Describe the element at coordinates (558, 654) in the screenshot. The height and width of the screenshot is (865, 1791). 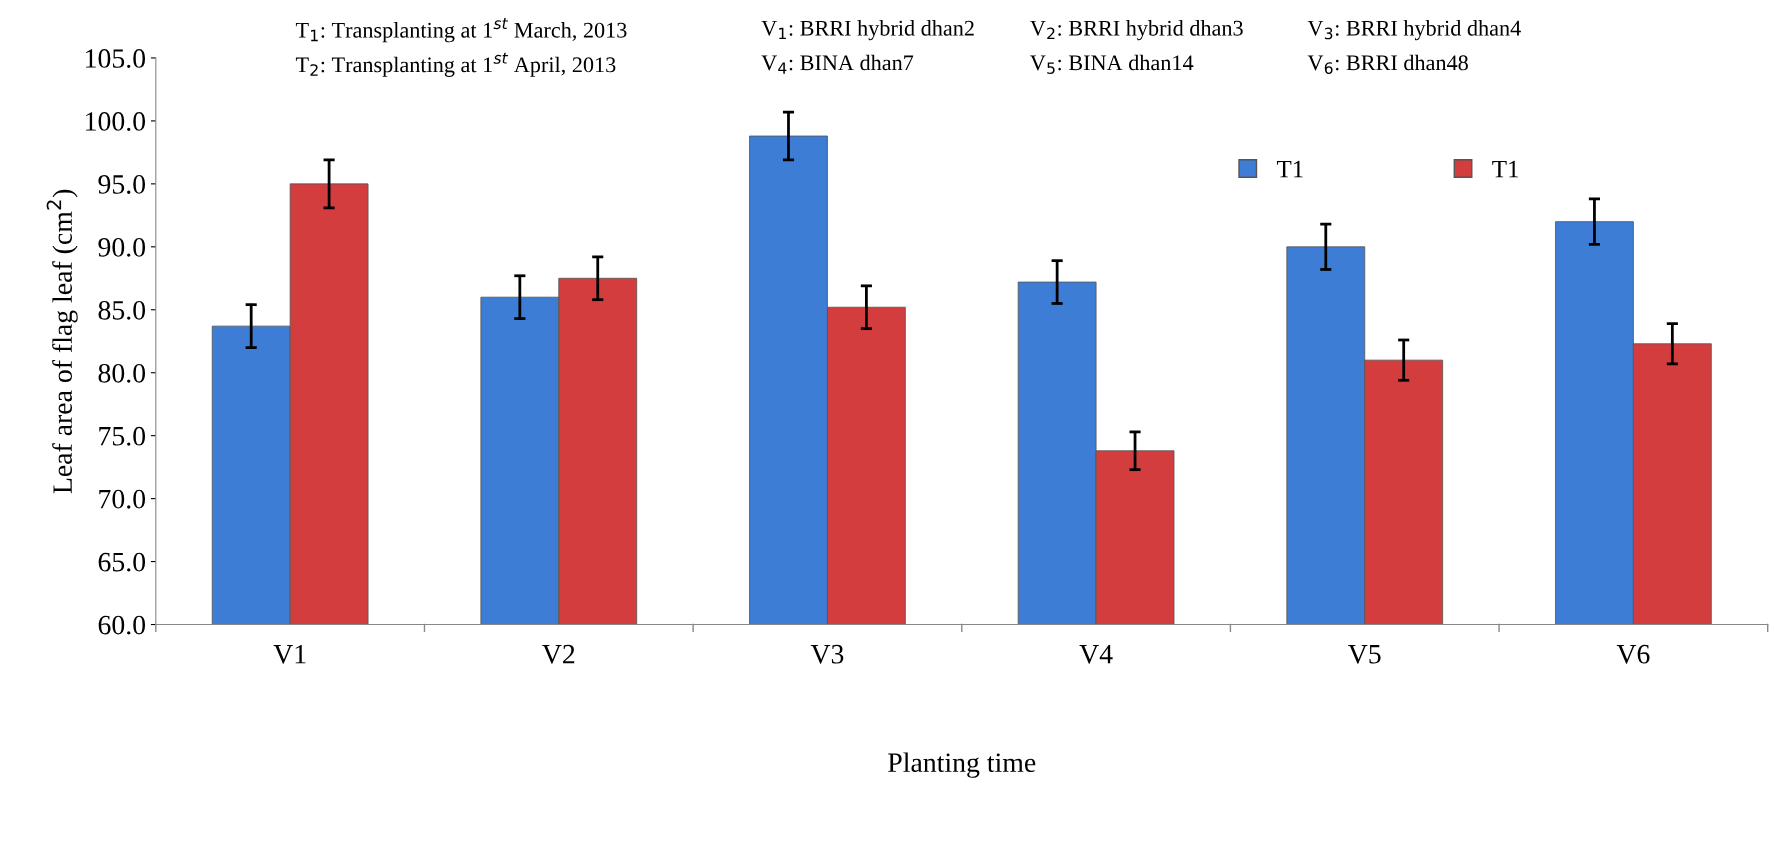
I see `x-tick-label: V2` at that location.